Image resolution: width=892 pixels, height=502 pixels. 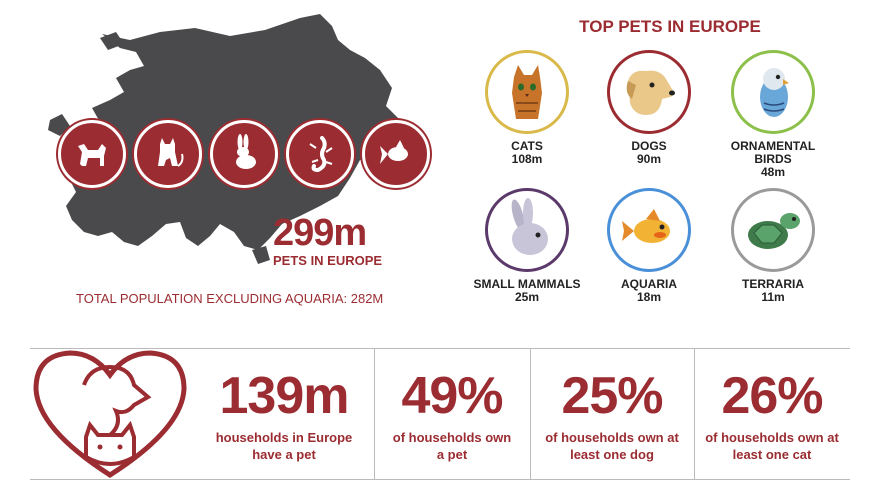 I want to click on lizard-icon, so click(x=320, y=154).